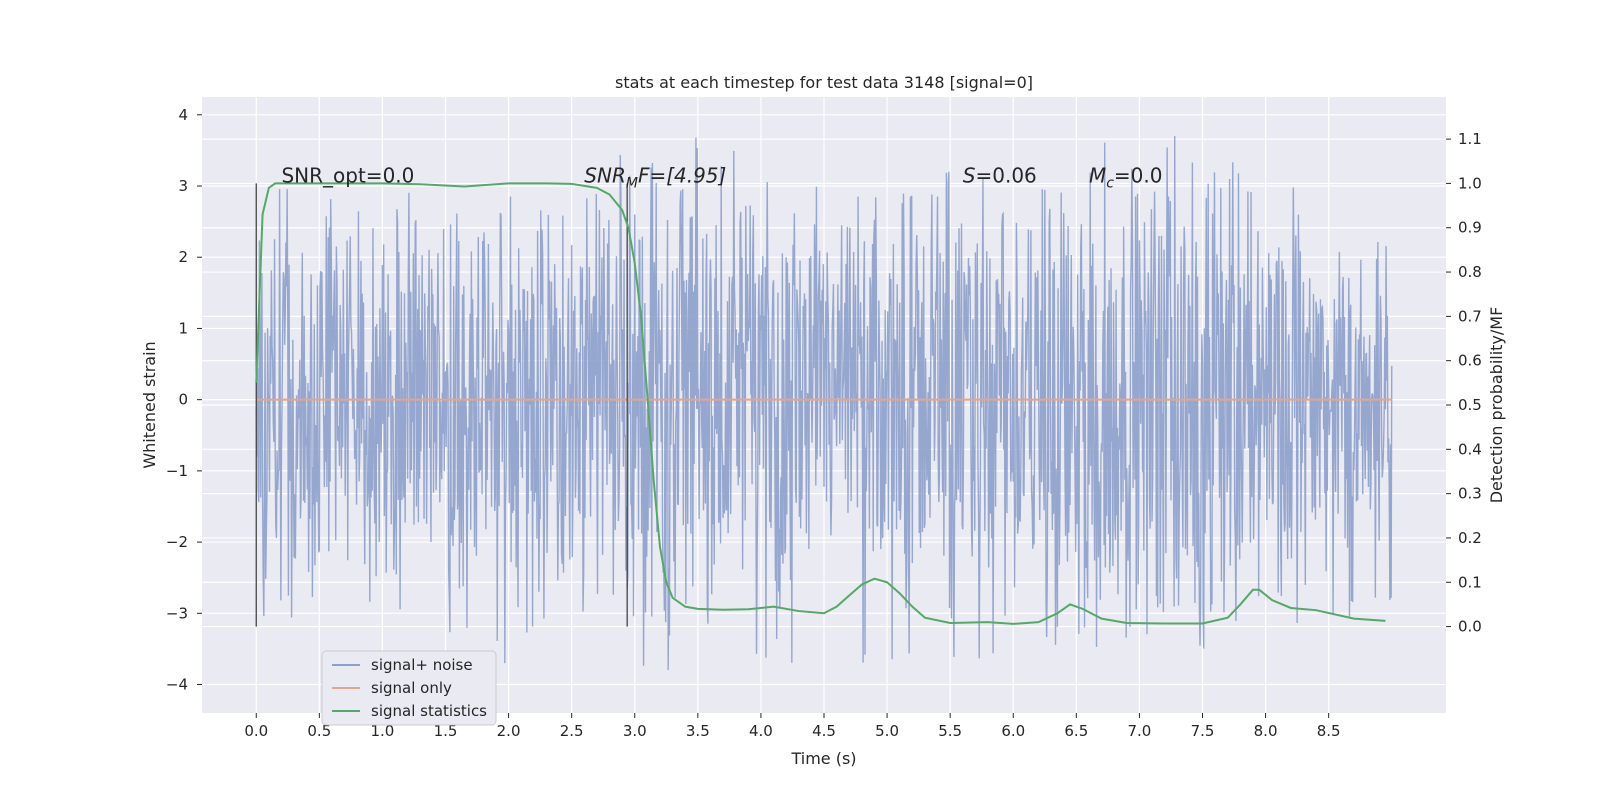 The height and width of the screenshot is (800, 1600). I want to click on y-tick-label: 1, so click(183, 328).